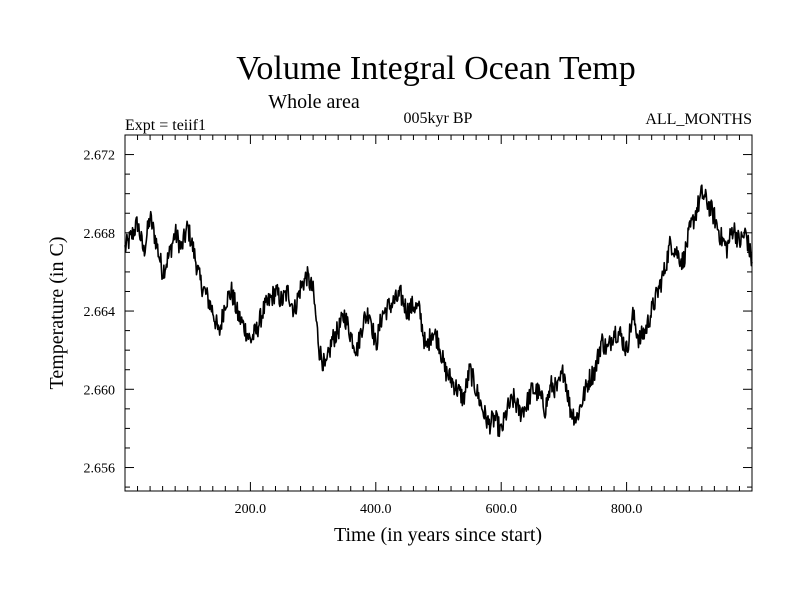  I want to click on x-tick-label: 600.0, so click(501, 509).